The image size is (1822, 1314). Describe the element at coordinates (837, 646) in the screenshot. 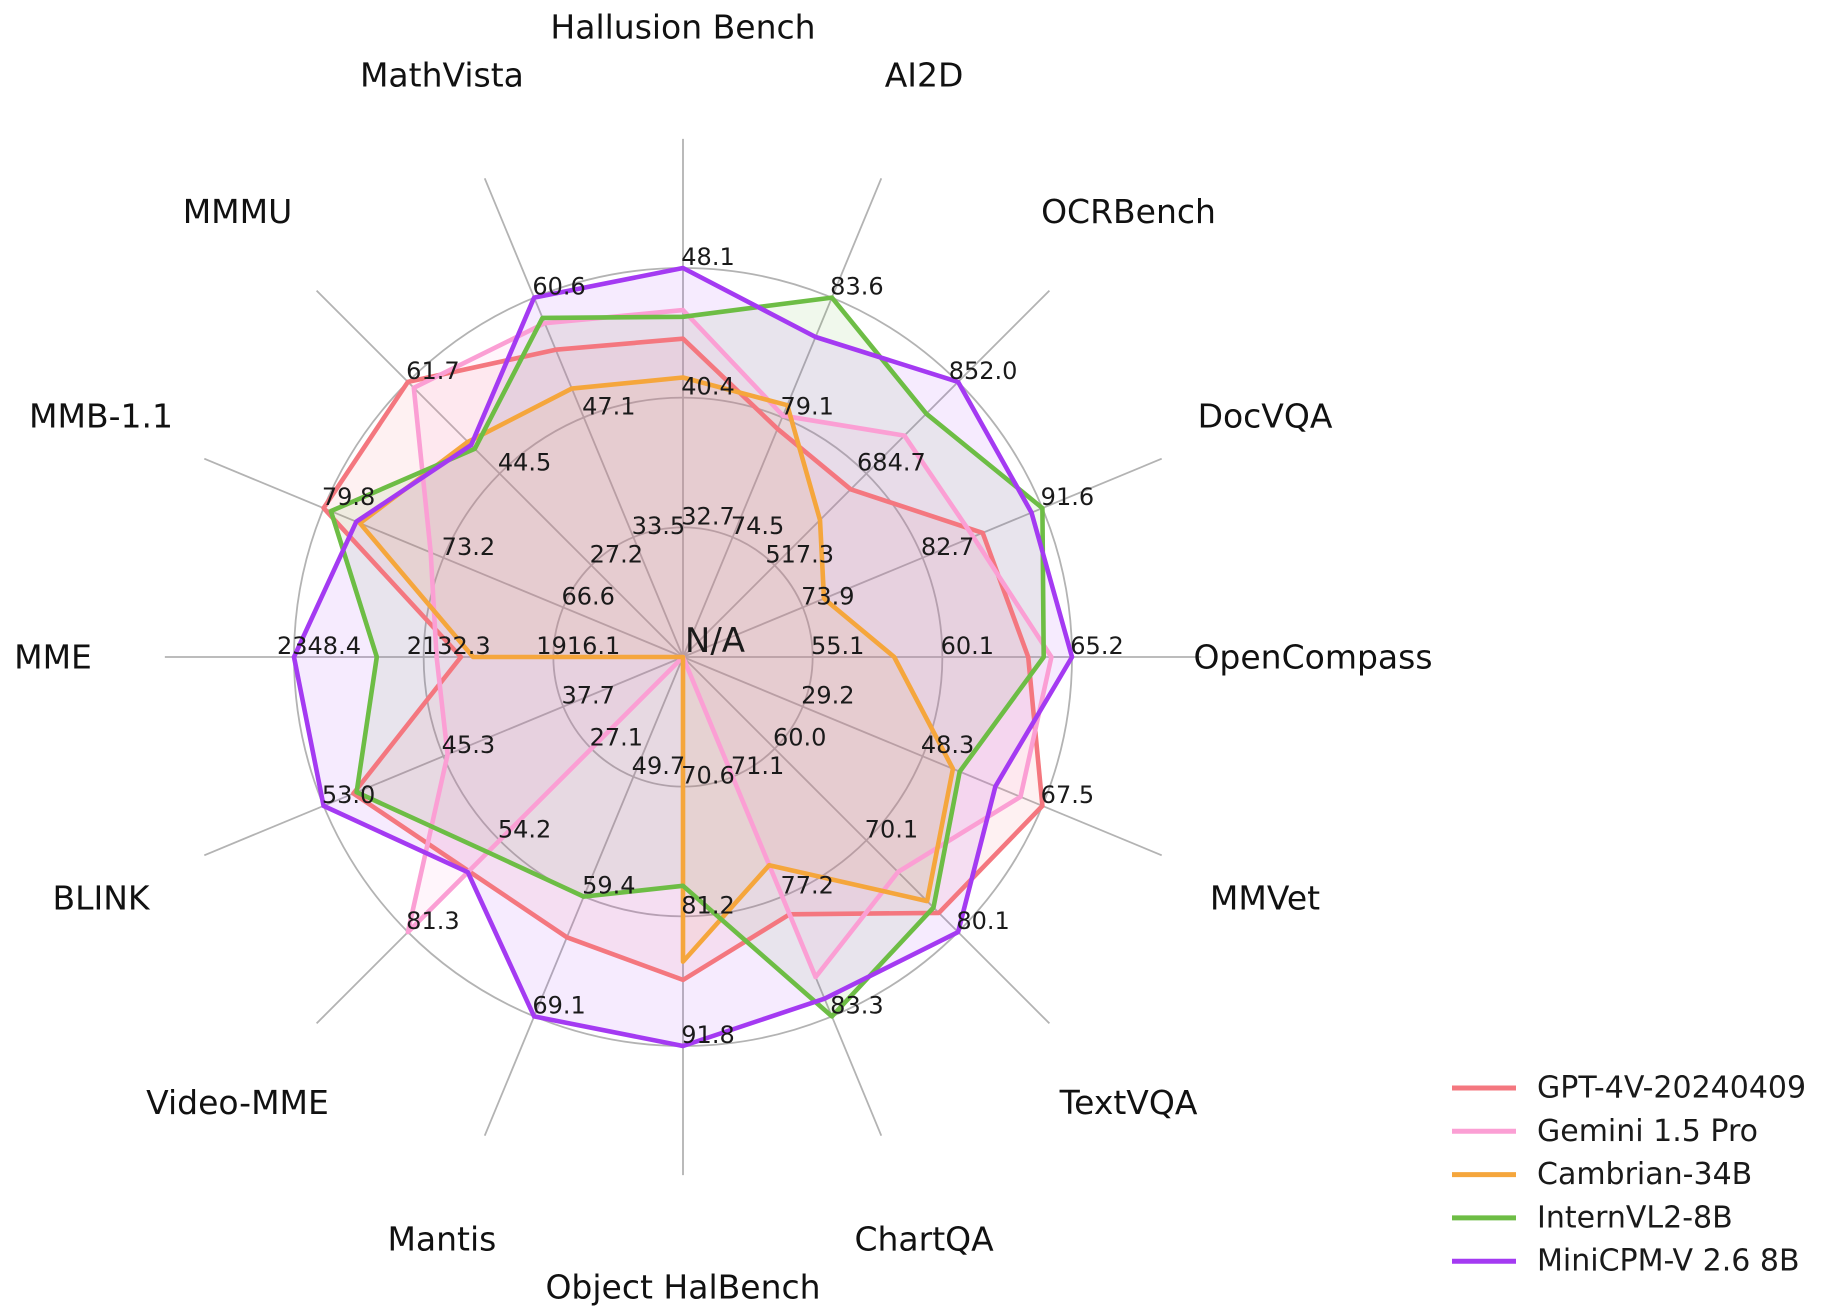

I see `tick-label-opencompass-1: 55.1` at that location.